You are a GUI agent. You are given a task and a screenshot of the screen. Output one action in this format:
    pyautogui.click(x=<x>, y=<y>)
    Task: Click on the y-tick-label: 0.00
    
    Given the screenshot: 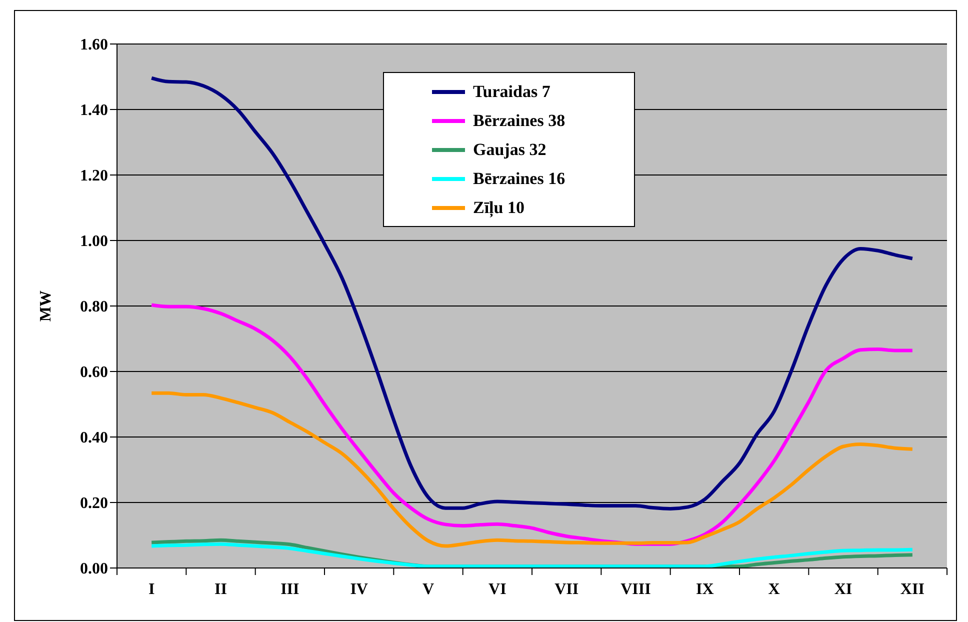 What is the action you would take?
    pyautogui.click(x=94, y=569)
    